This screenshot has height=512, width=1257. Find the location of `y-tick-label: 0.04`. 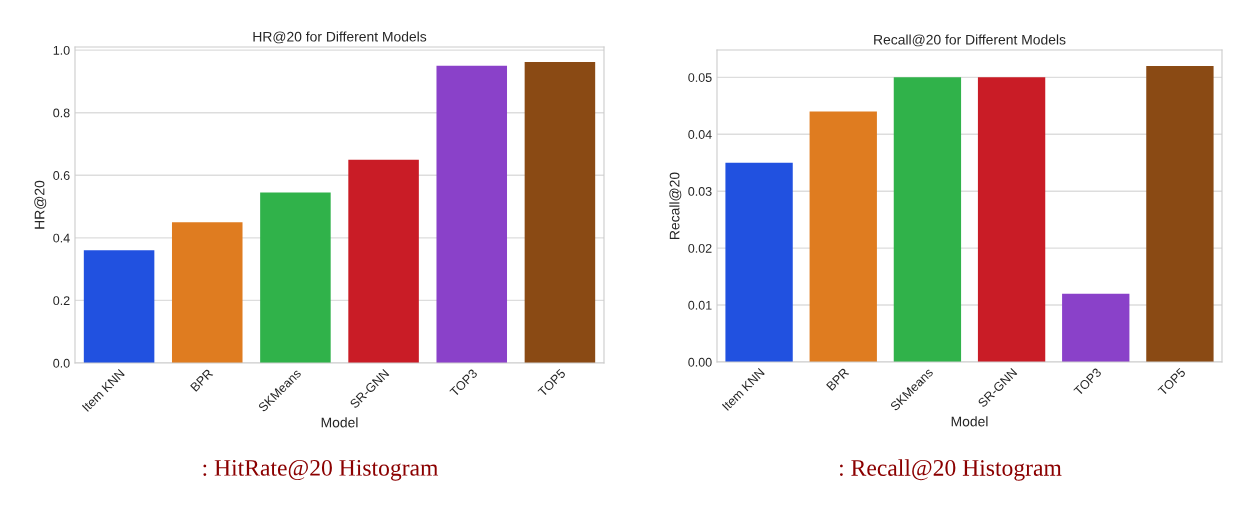

y-tick-label: 0.04 is located at coordinates (700, 134).